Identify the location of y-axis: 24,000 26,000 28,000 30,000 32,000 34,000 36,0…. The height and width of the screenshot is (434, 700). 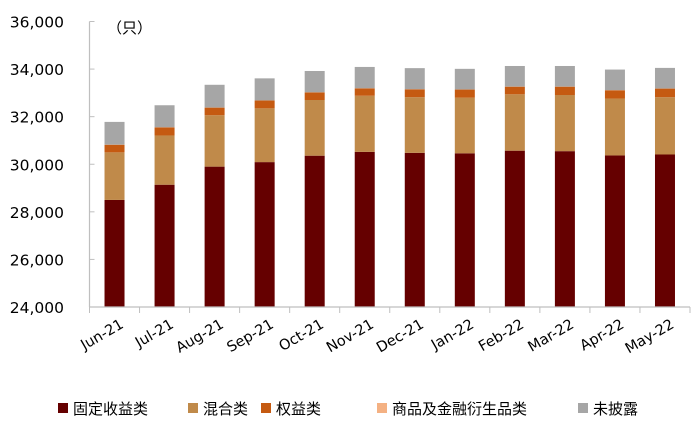
(52, 165).